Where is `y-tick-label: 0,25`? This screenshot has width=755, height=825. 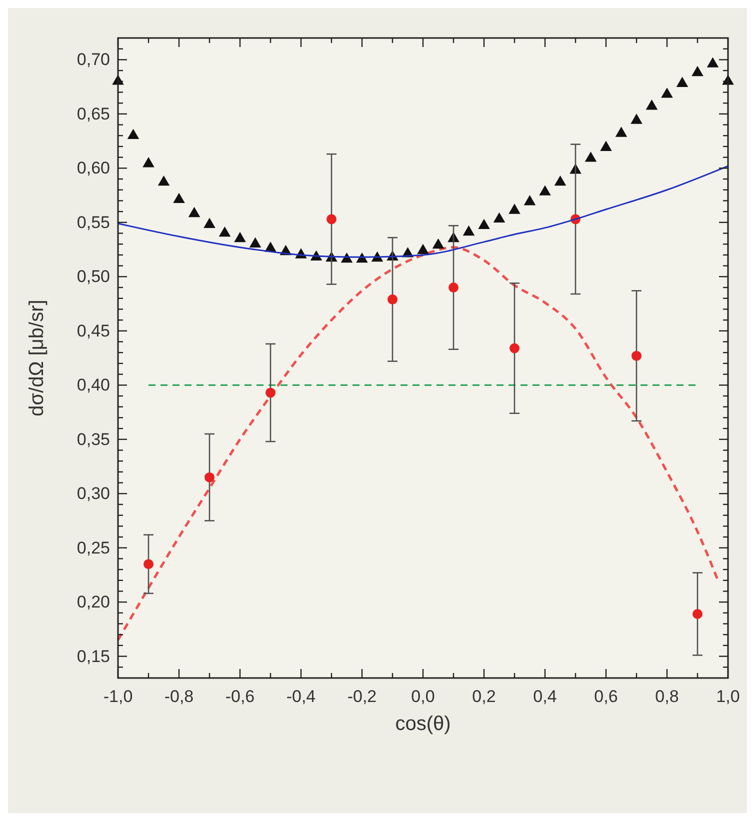 y-tick-label: 0,25 is located at coordinates (93, 548).